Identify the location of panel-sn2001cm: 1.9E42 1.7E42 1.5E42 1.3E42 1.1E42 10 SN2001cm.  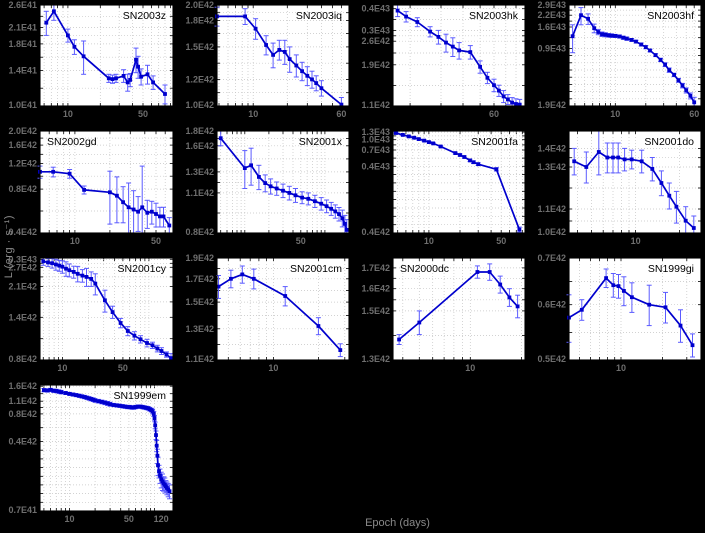
(265, 316).